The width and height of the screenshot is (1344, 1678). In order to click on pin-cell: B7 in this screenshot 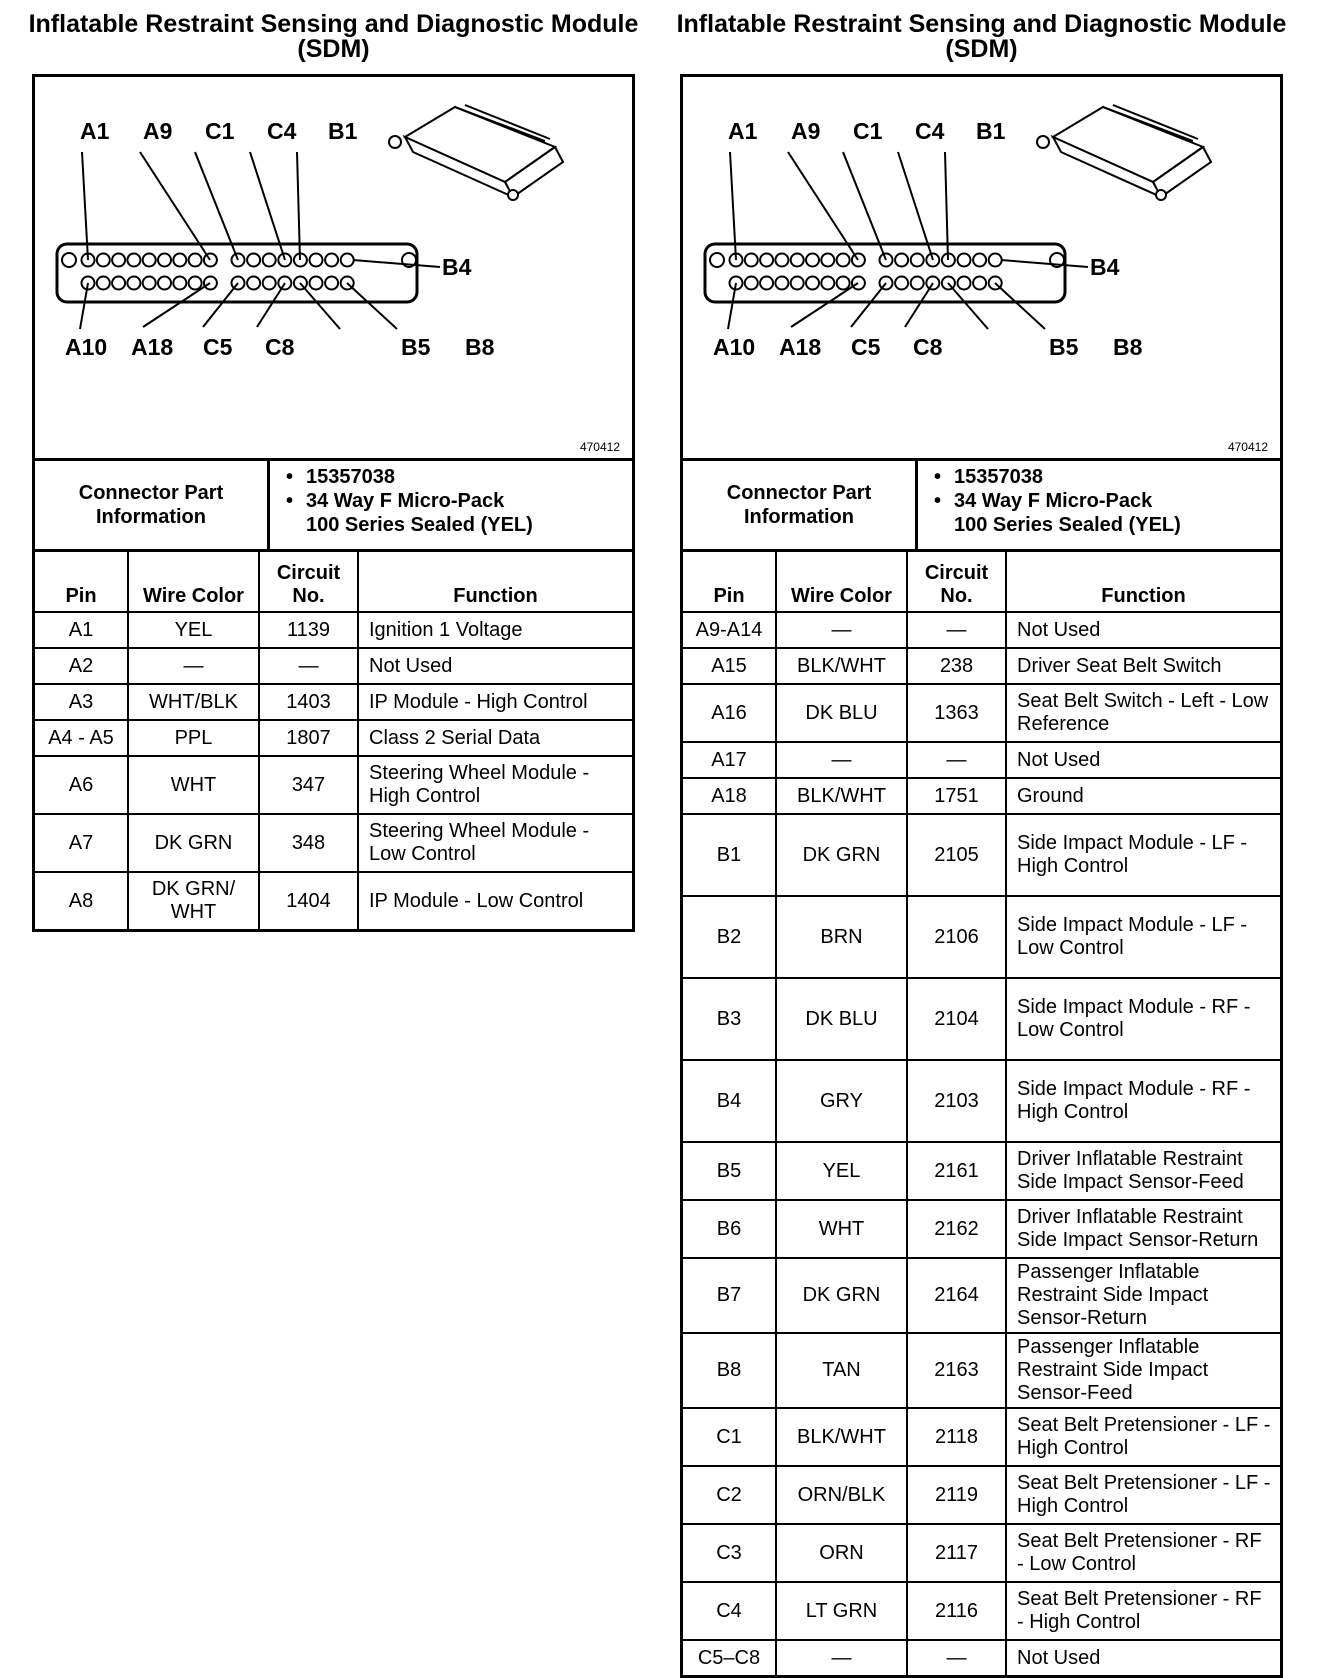, I will do `click(730, 1295)`.